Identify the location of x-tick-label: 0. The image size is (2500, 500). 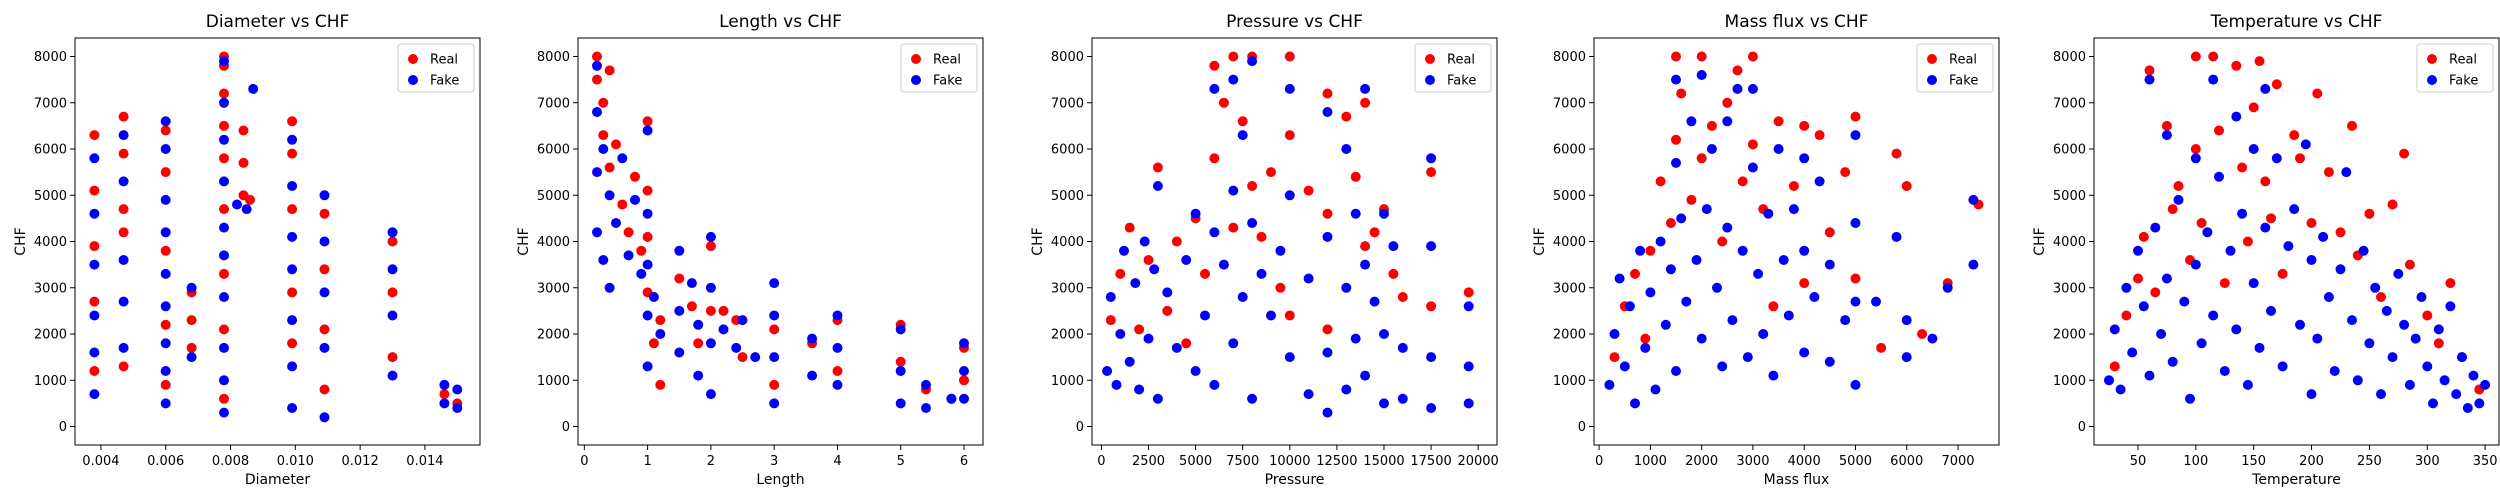
(584, 461).